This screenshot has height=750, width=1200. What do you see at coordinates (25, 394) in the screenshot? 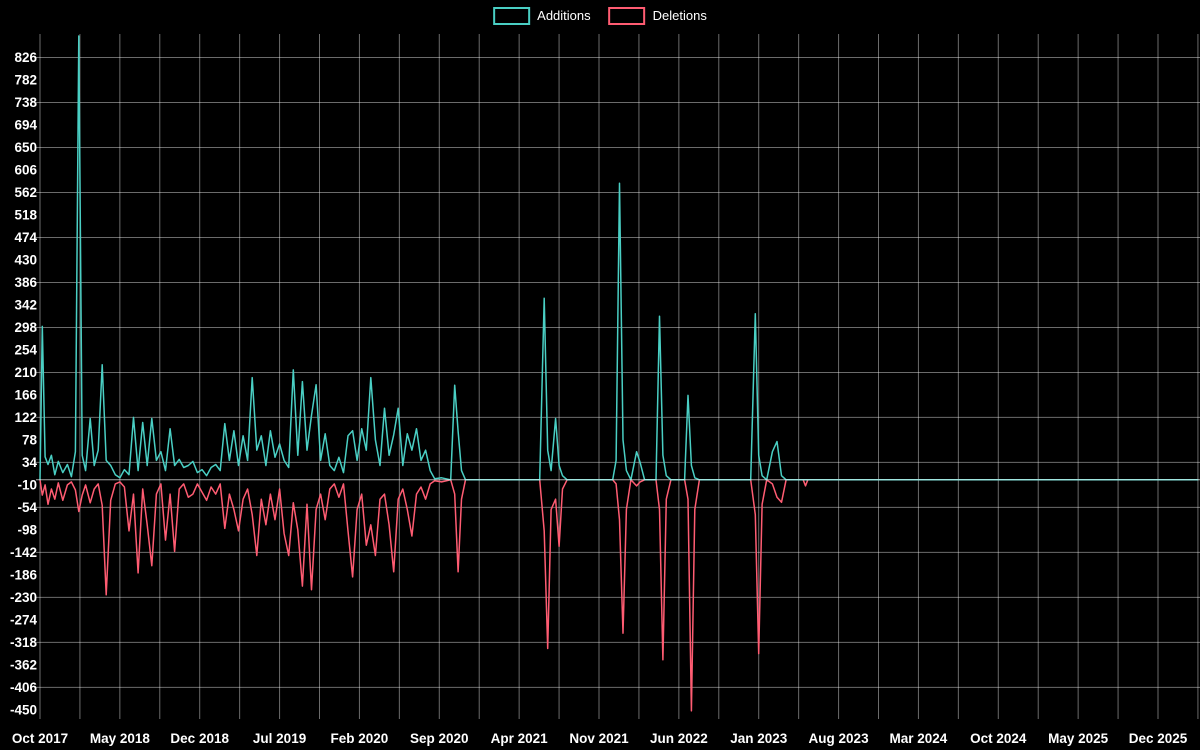
I see `y-tick-label: 166` at bounding box center [25, 394].